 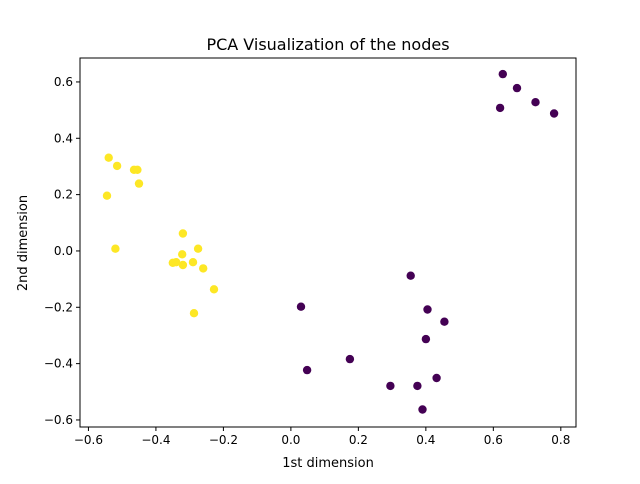 I want to click on y-tick-label: −0.2, so click(x=58, y=307).